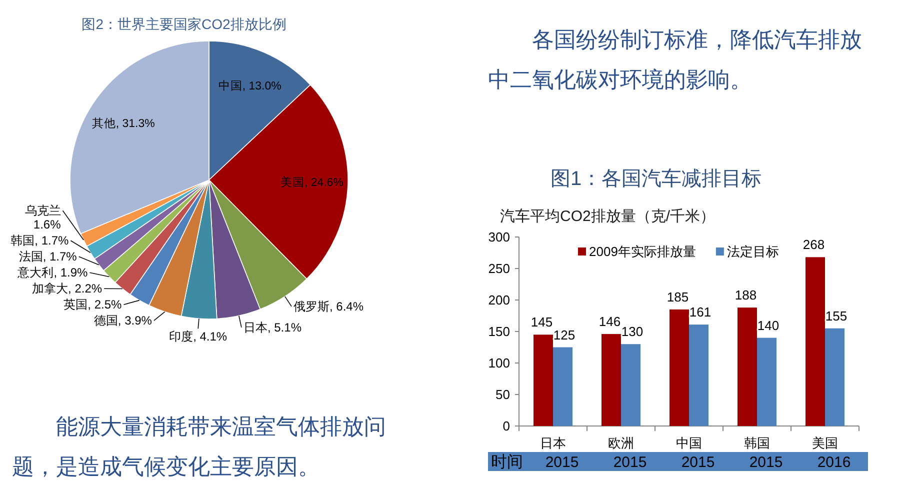 The width and height of the screenshot is (898, 490). What do you see at coordinates (553, 443) in the screenshot?
I see `x-tick-label: 日本` at bounding box center [553, 443].